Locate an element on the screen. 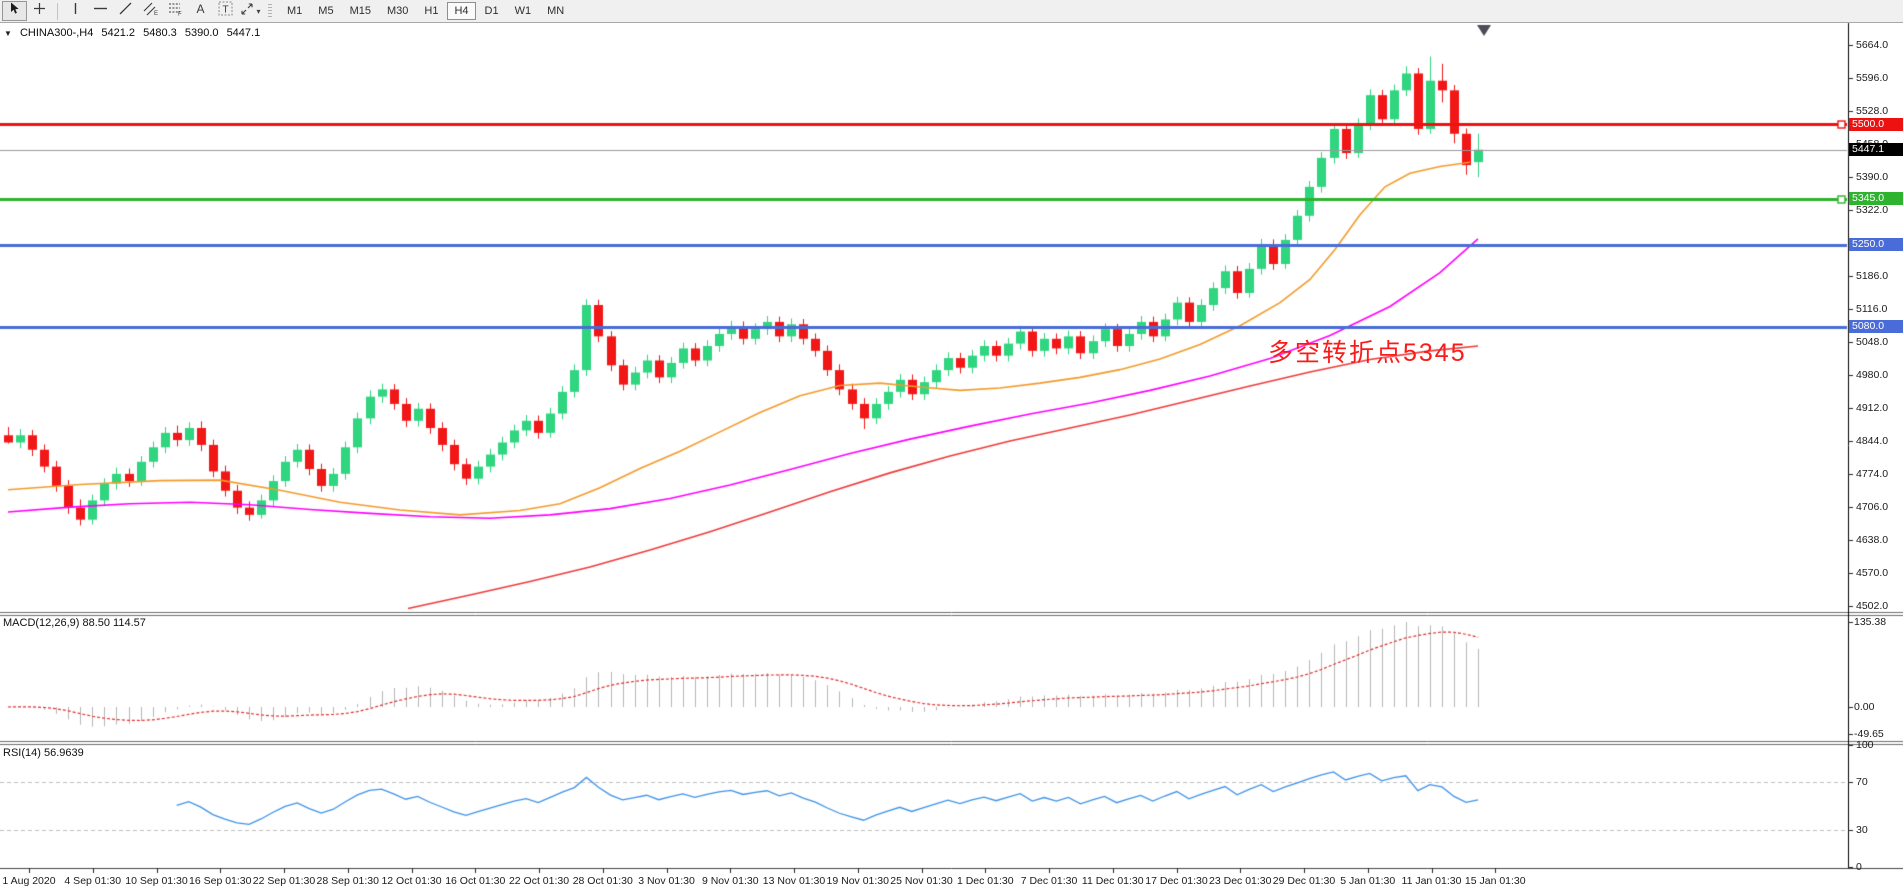 Image resolution: width=1903 pixels, height=894 pixels. time-tick-label: 19 Nov 01:30 is located at coordinates (857, 881).